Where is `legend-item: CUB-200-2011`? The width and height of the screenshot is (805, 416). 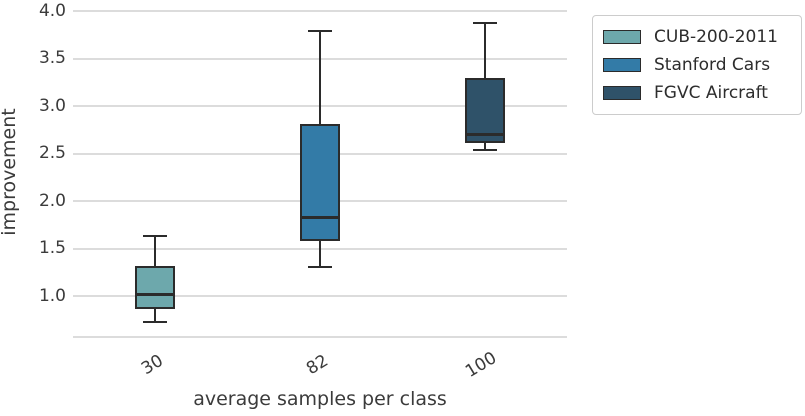
legend-item: CUB-200-2011 is located at coordinates (697, 37).